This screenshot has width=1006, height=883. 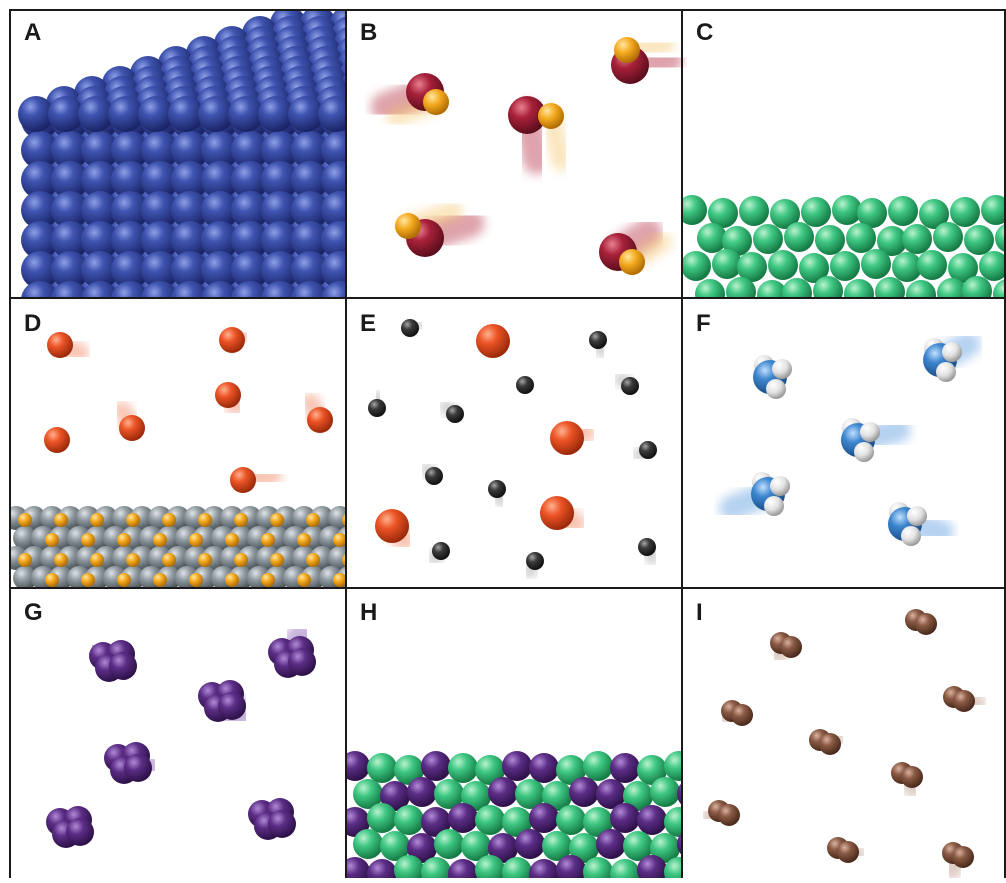 What do you see at coordinates (850, 438) in the screenshot?
I see `panel-f-molecules` at bounding box center [850, 438].